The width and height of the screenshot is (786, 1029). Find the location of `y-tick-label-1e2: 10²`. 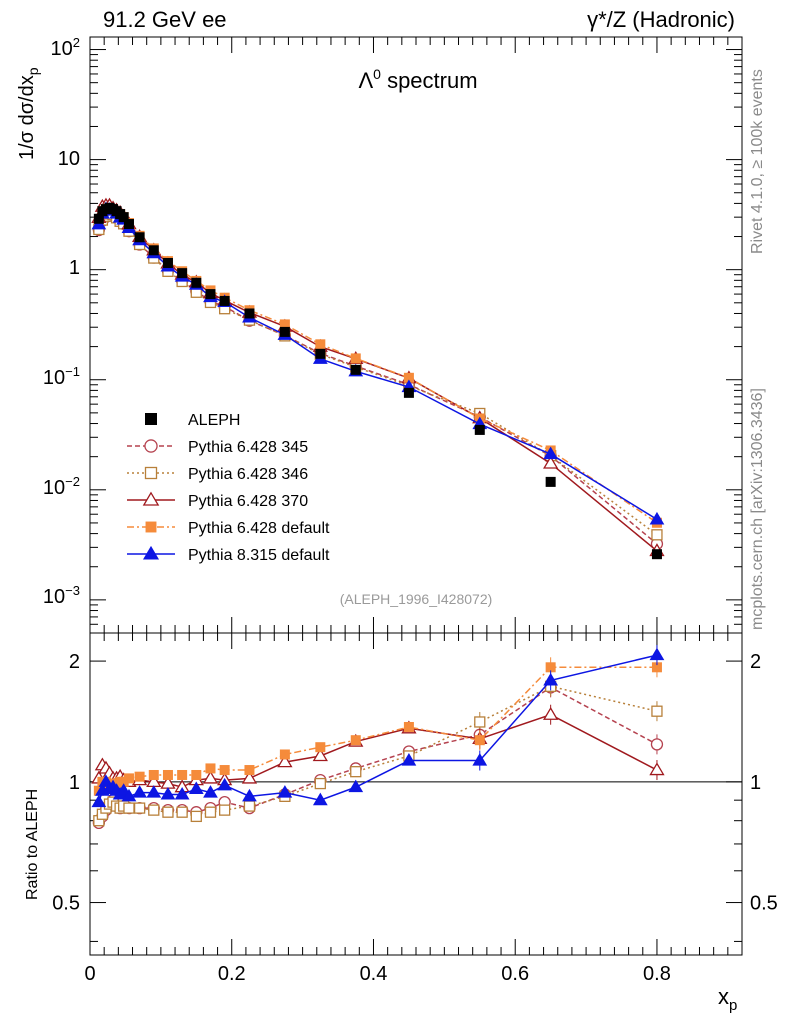

y-tick-label-1e2: 10² is located at coordinates (65, 47).